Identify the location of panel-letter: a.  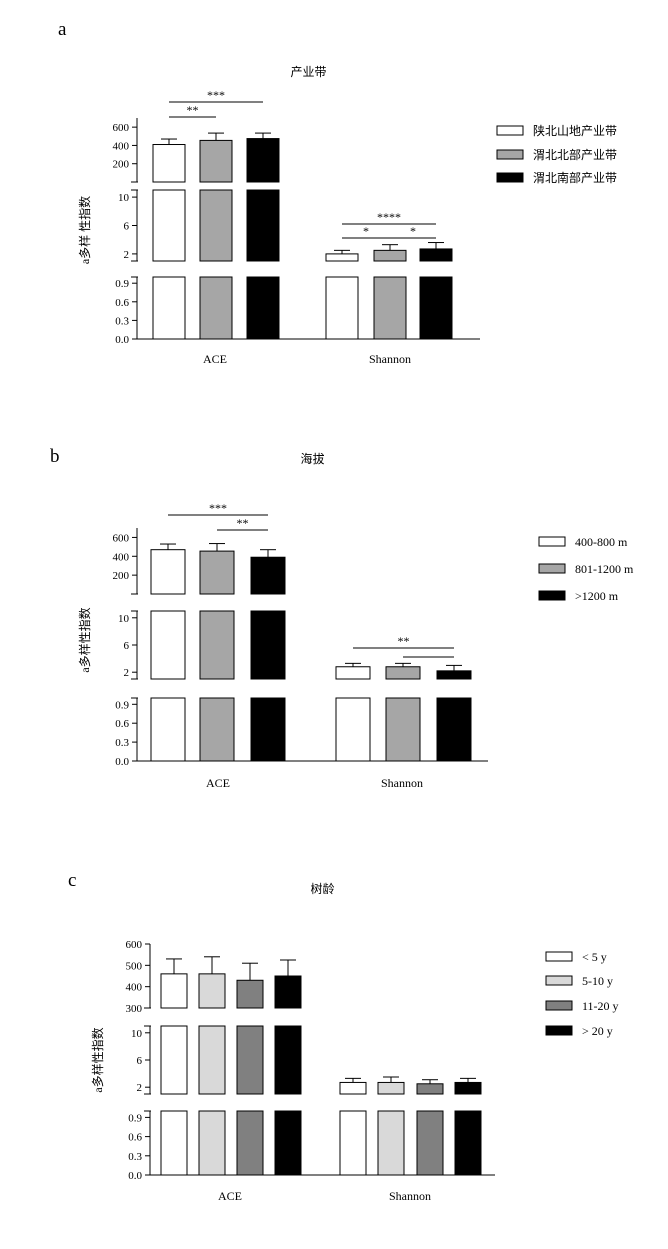
(62, 29).